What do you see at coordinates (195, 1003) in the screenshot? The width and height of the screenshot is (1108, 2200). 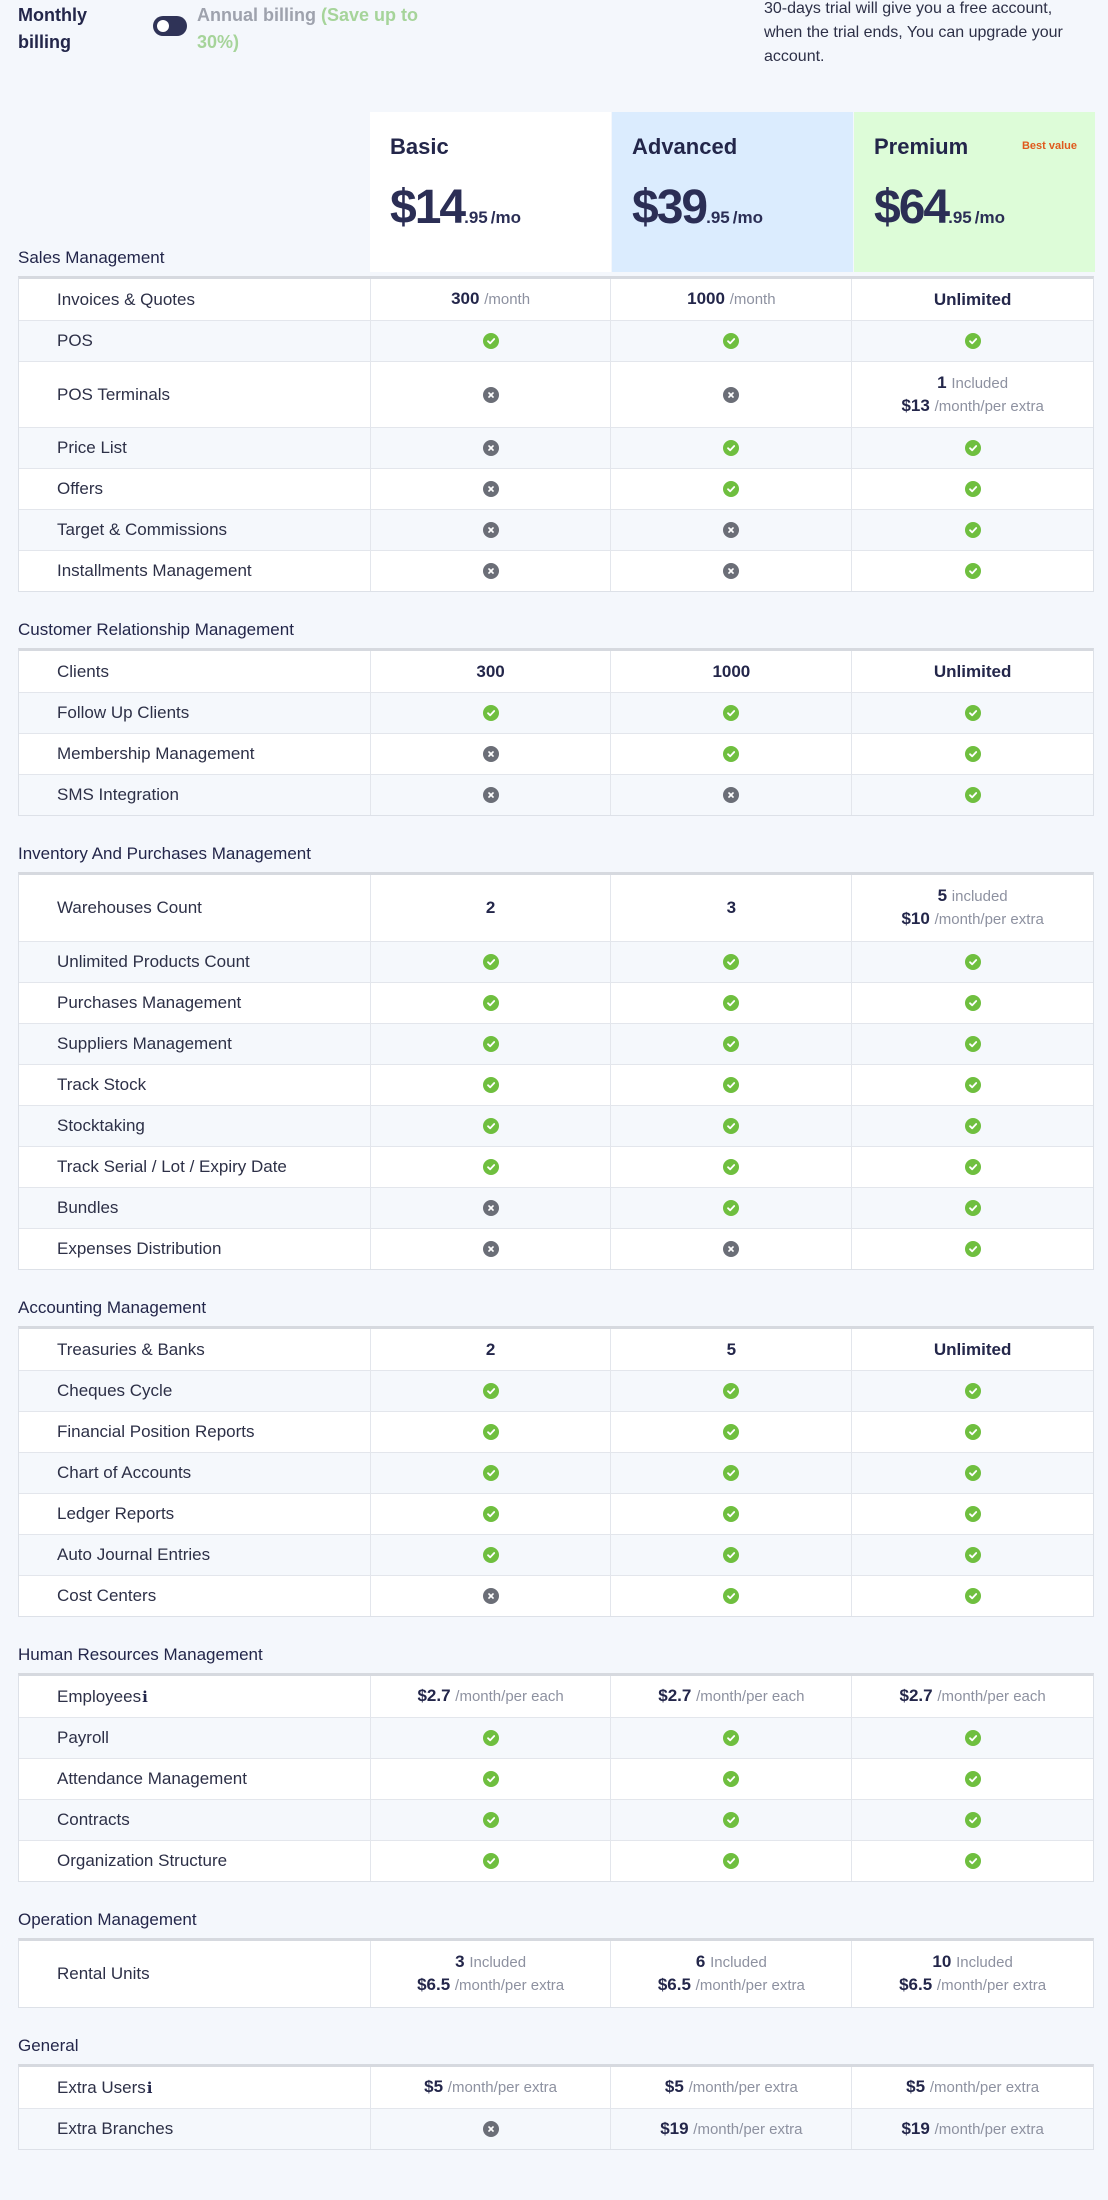 I see `feature-cell: Purchases Management` at bounding box center [195, 1003].